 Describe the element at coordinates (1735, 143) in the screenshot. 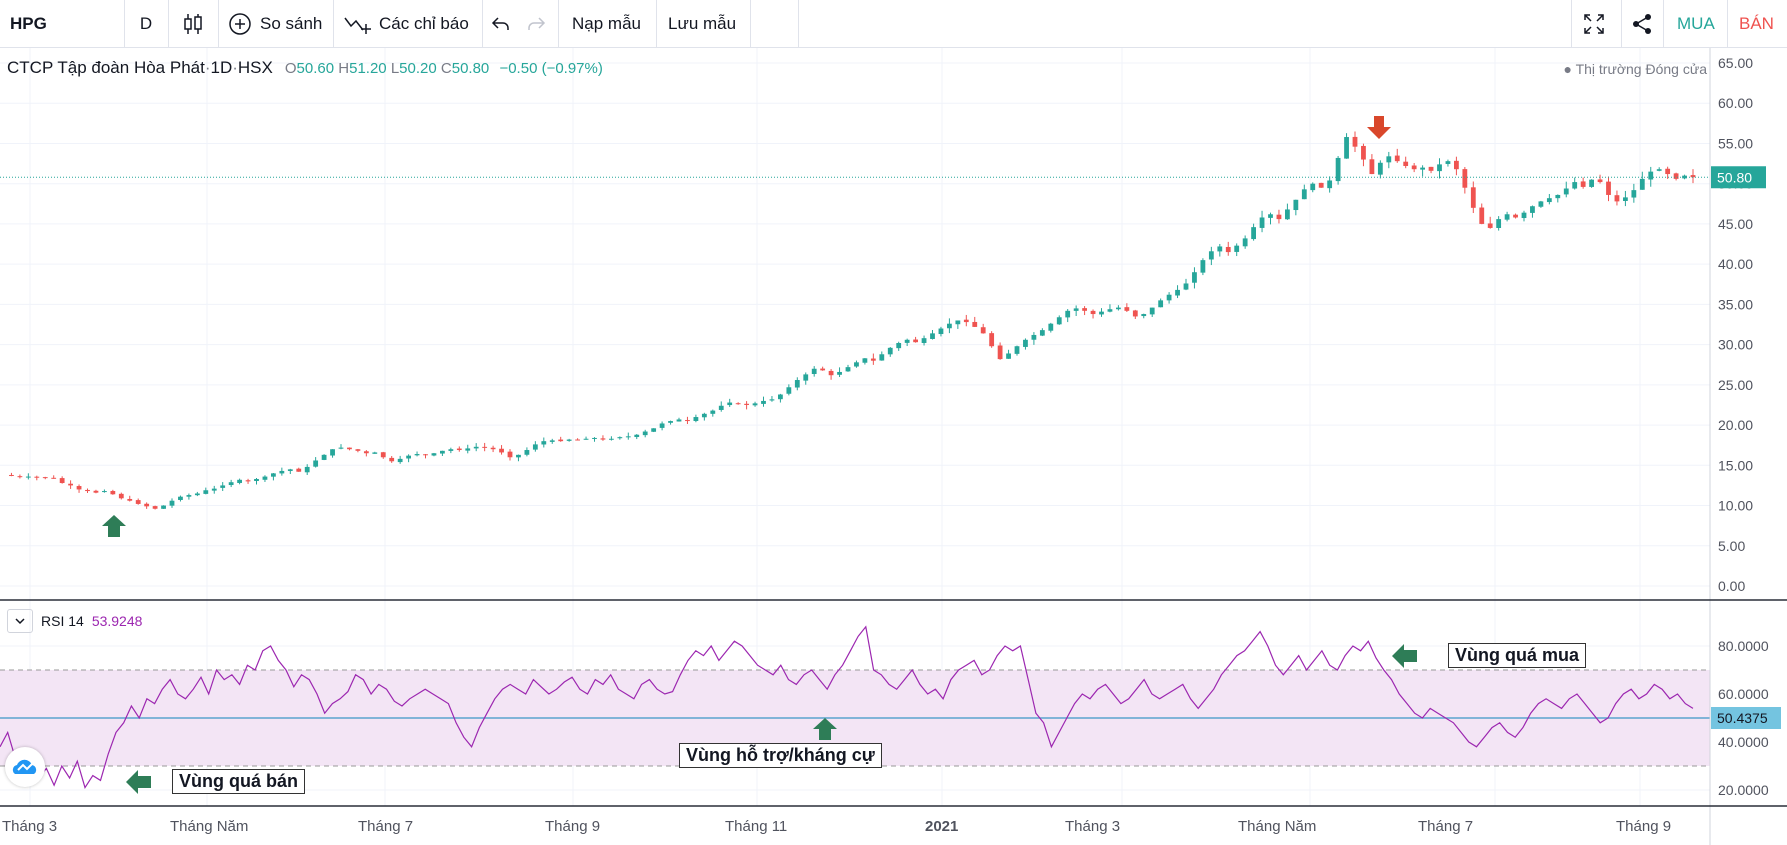

I see `price-tick-label: 55.00` at that location.